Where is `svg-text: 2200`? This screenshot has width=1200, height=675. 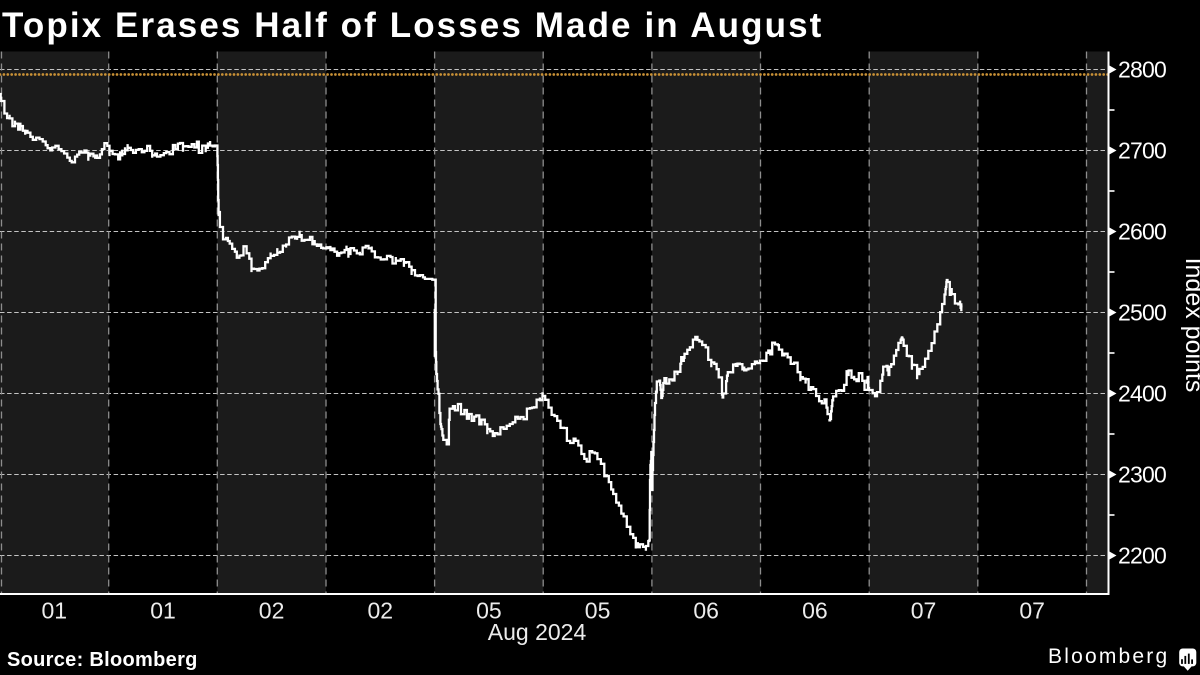 svg-text: 2200 is located at coordinates (1142, 556).